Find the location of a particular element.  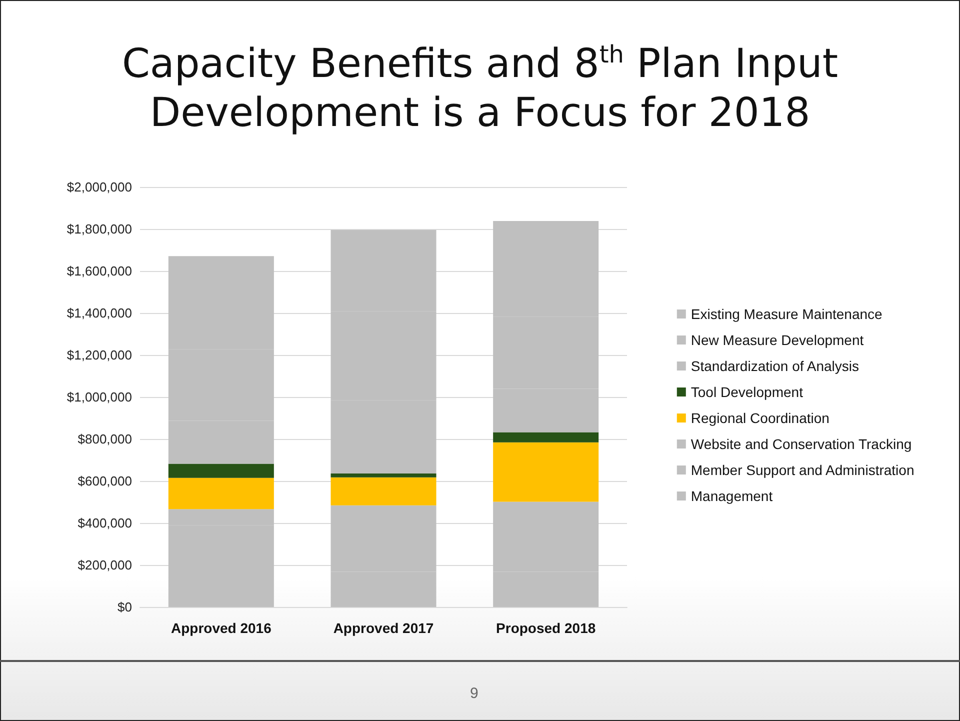

x-tick-label: Approved 2016 is located at coordinates (221, 628).